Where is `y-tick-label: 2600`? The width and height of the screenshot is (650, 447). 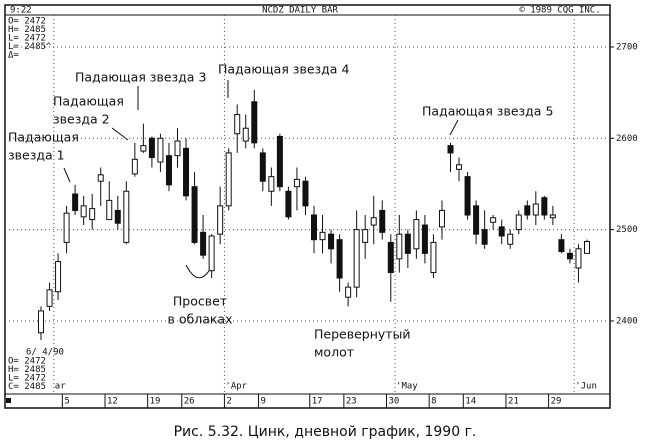 y-tick-label: 2600 is located at coordinates (627, 139).